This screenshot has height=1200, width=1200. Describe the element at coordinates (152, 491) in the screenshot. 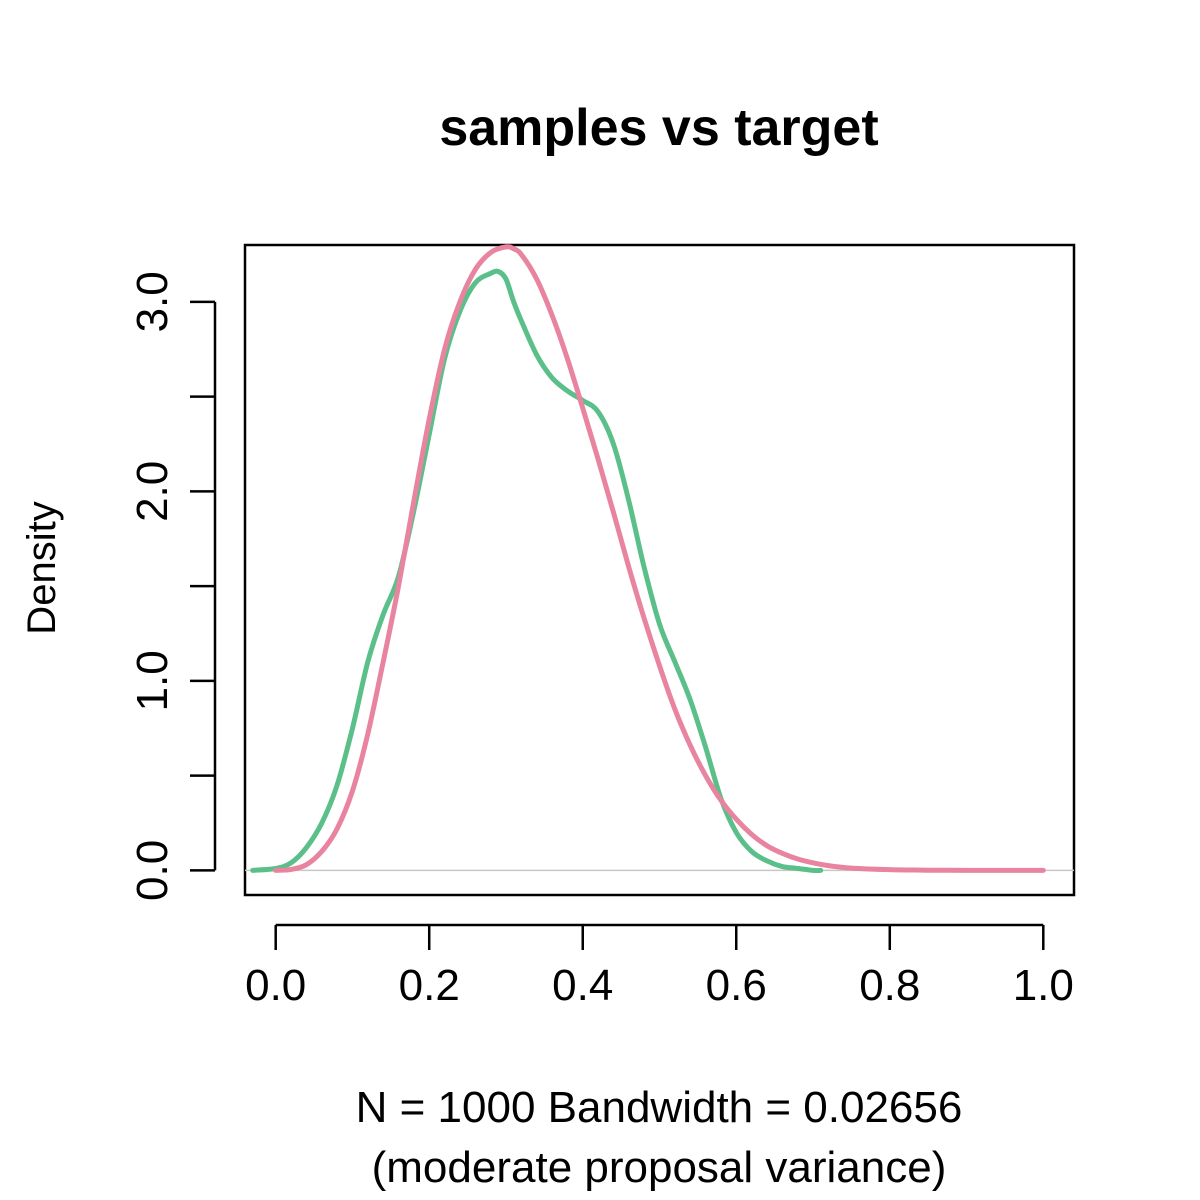

I see `y-tick-label: 2.0` at that location.